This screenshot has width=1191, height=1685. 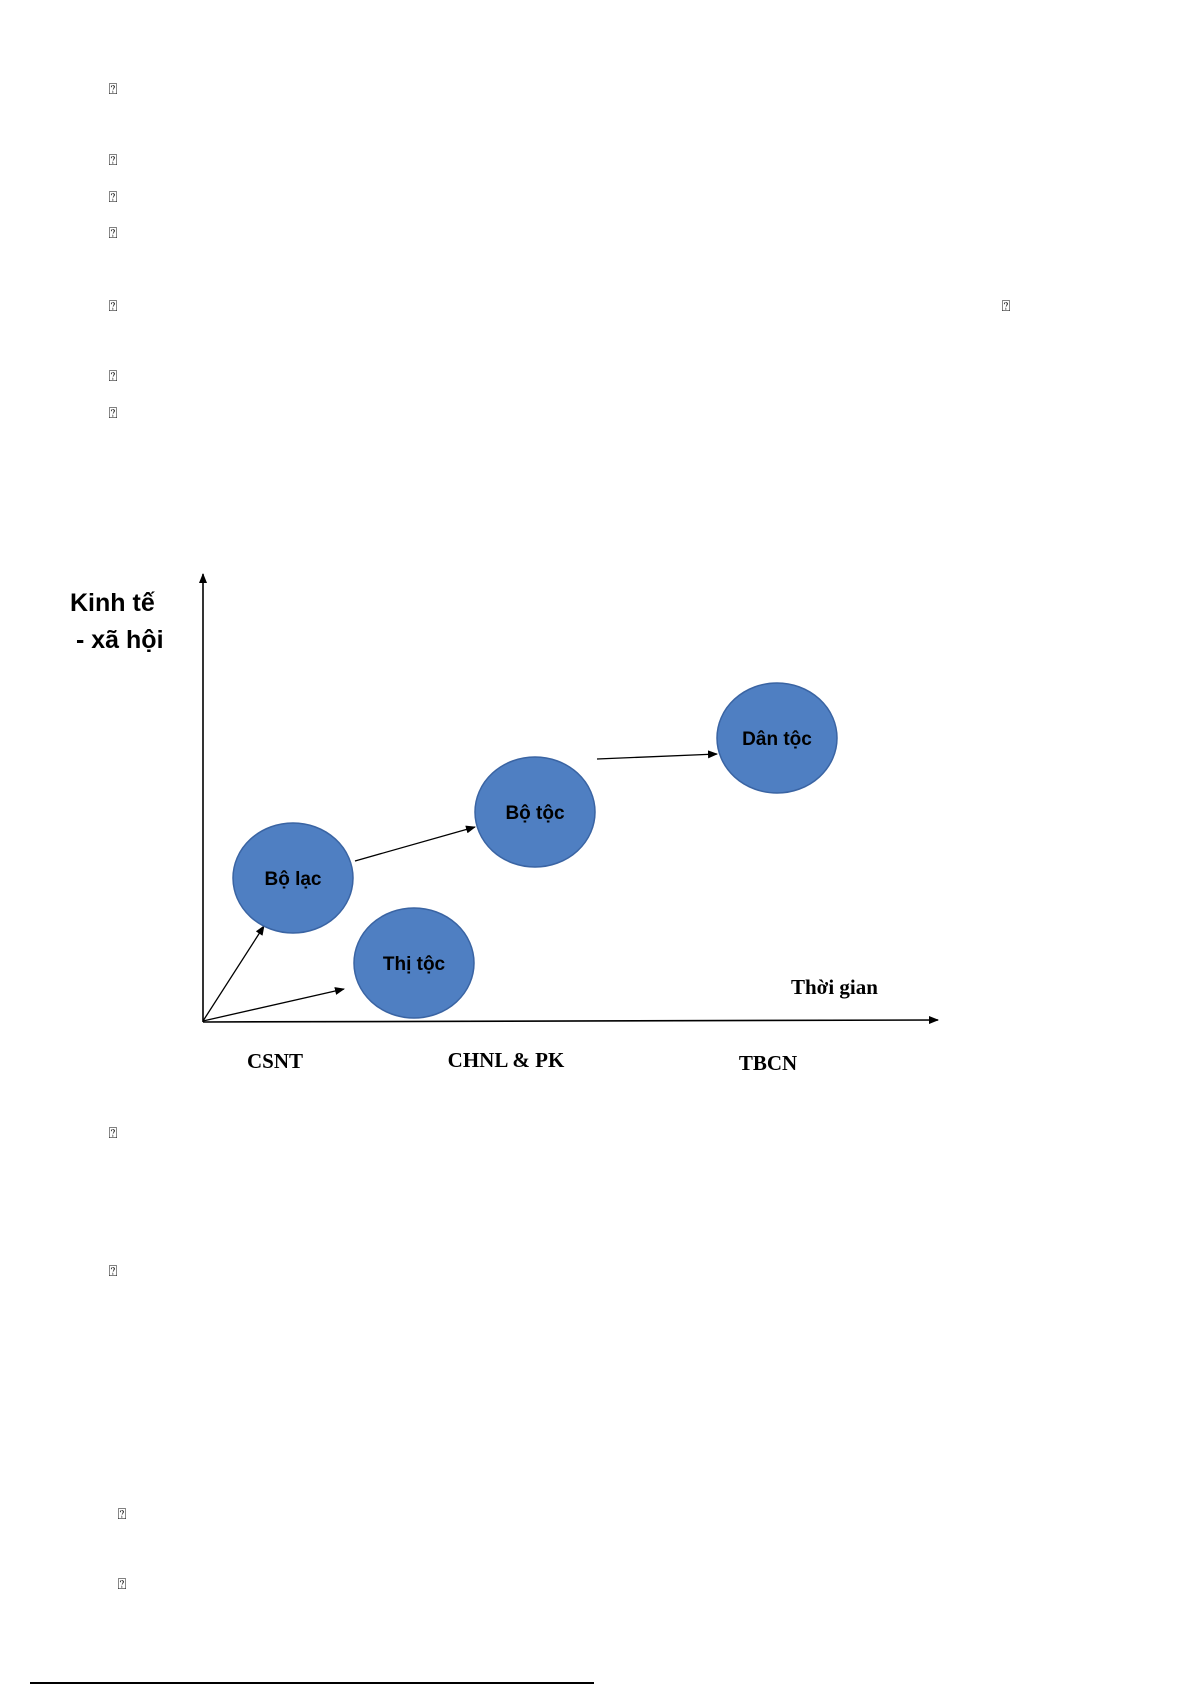 What do you see at coordinates (275, 1061) in the screenshot?
I see `era-label-csnt: CSNT` at bounding box center [275, 1061].